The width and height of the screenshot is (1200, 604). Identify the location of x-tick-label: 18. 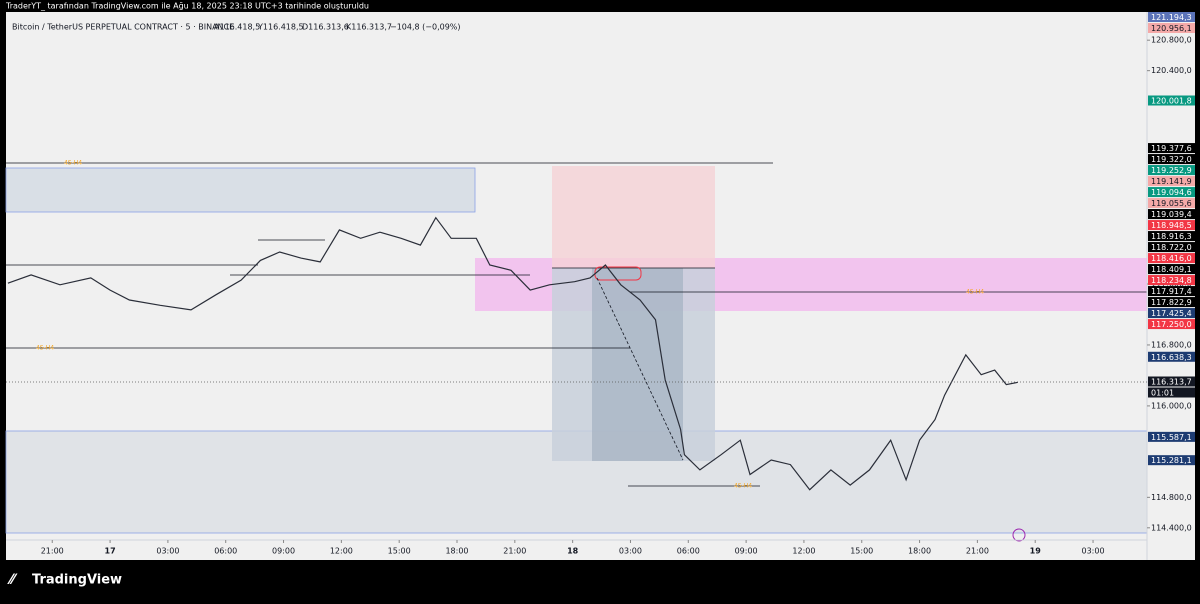
(573, 551).